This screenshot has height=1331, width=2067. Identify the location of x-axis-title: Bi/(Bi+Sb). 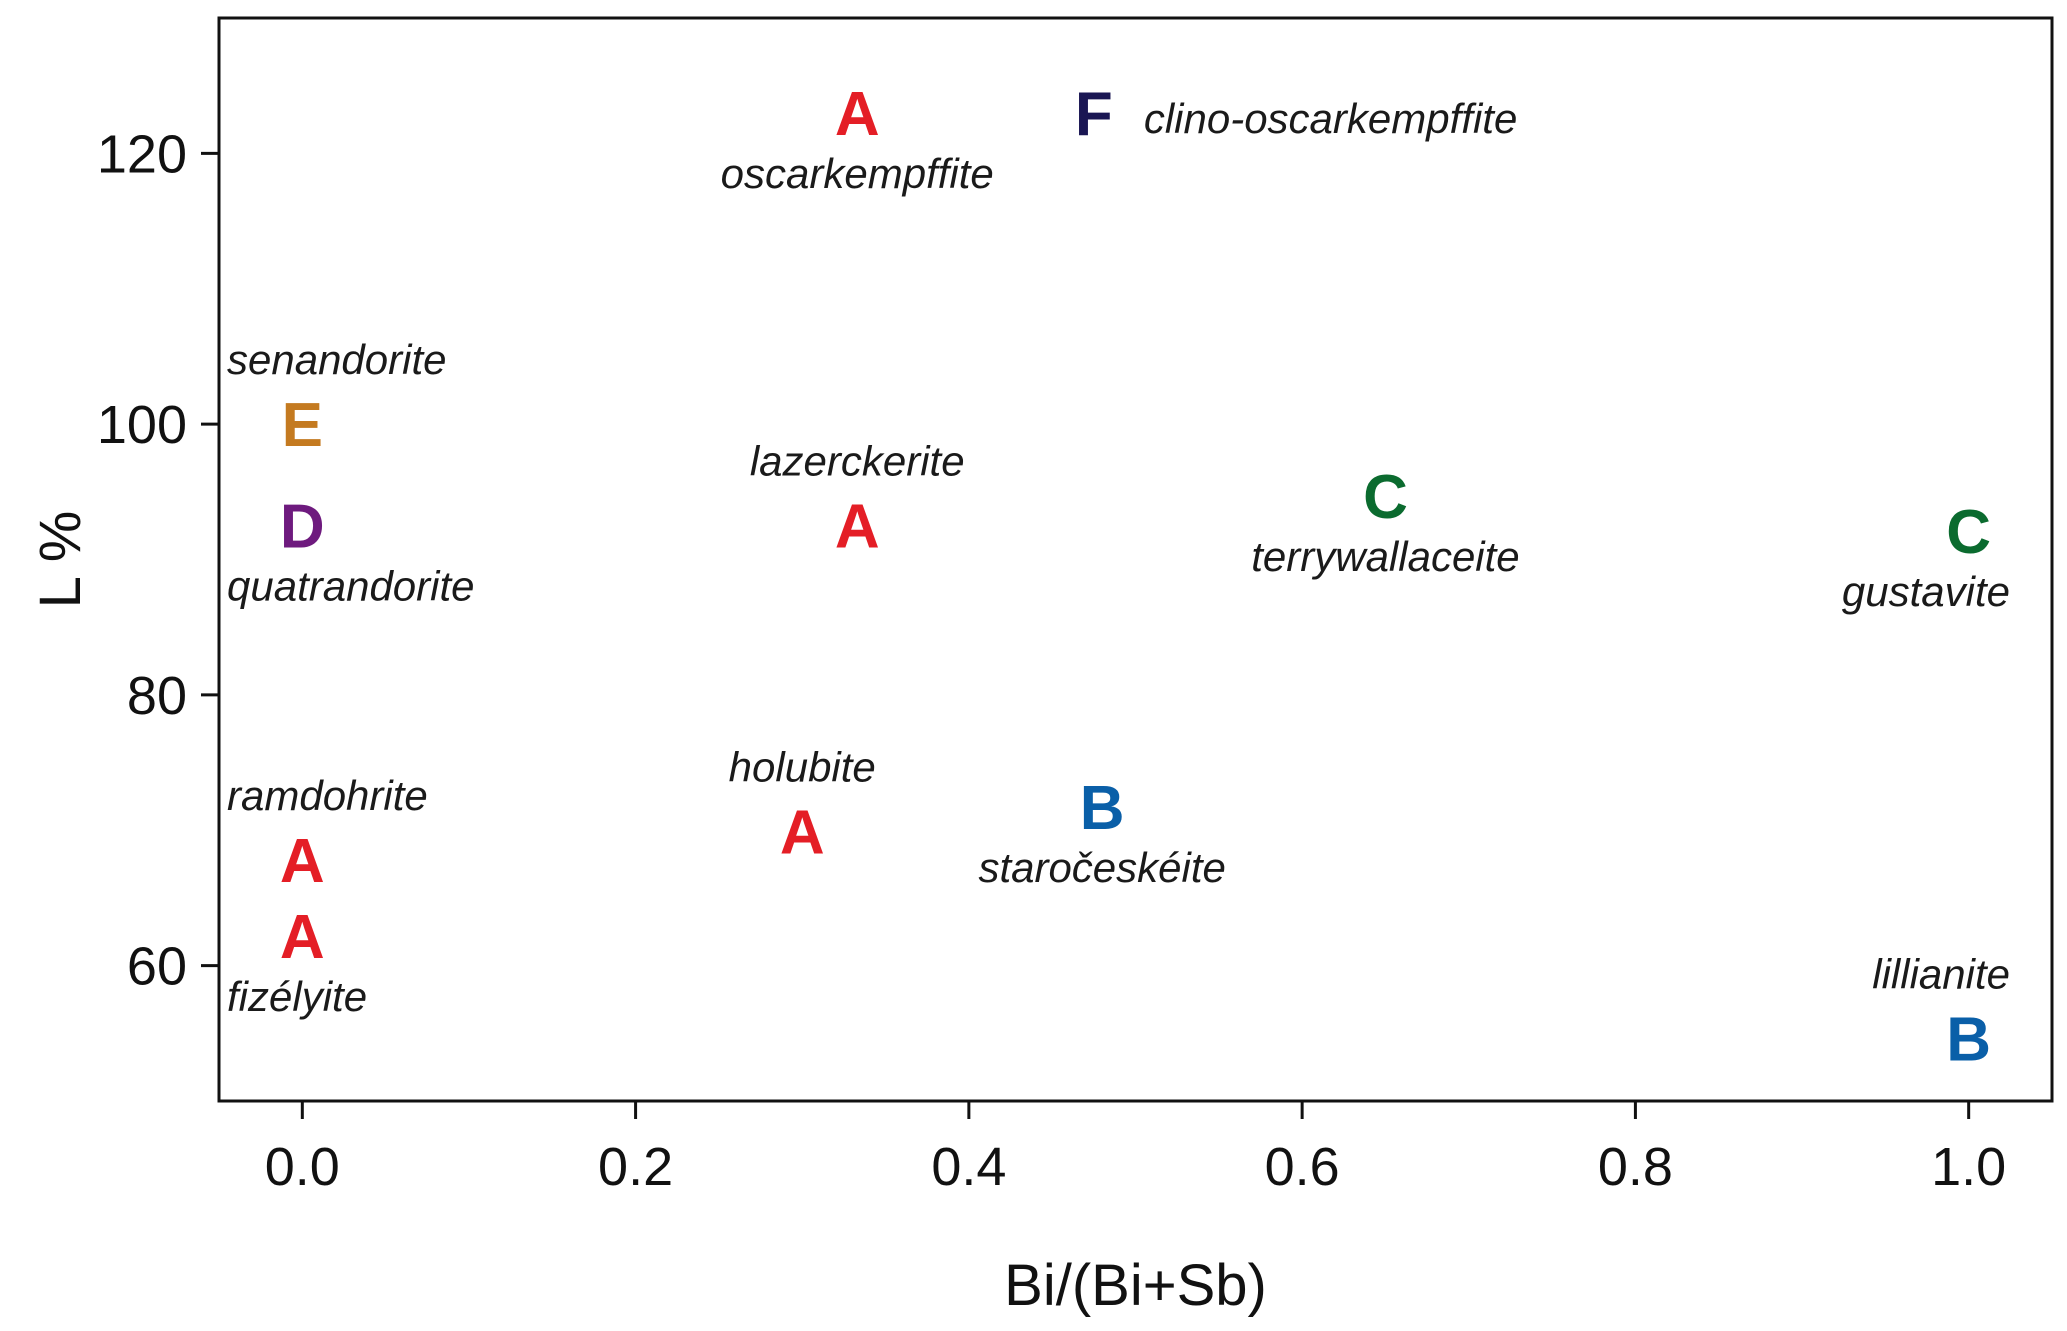
(1135, 1285).